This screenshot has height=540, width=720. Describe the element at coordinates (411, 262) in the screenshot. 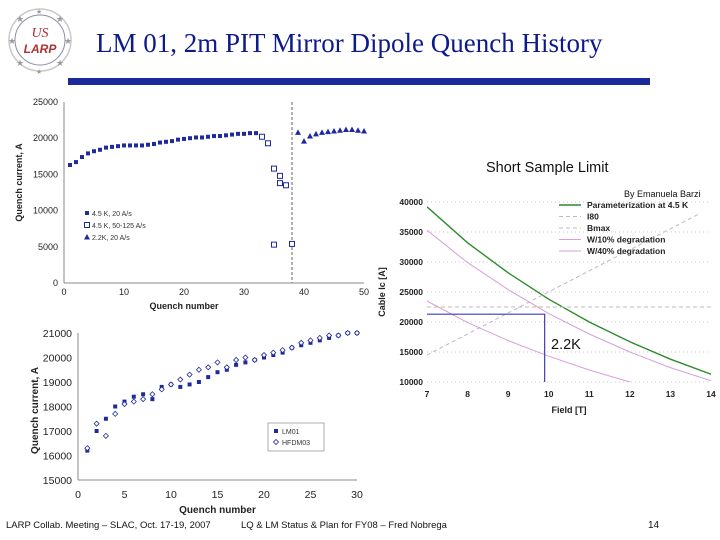

I see `y-tick-label: 30000` at that location.